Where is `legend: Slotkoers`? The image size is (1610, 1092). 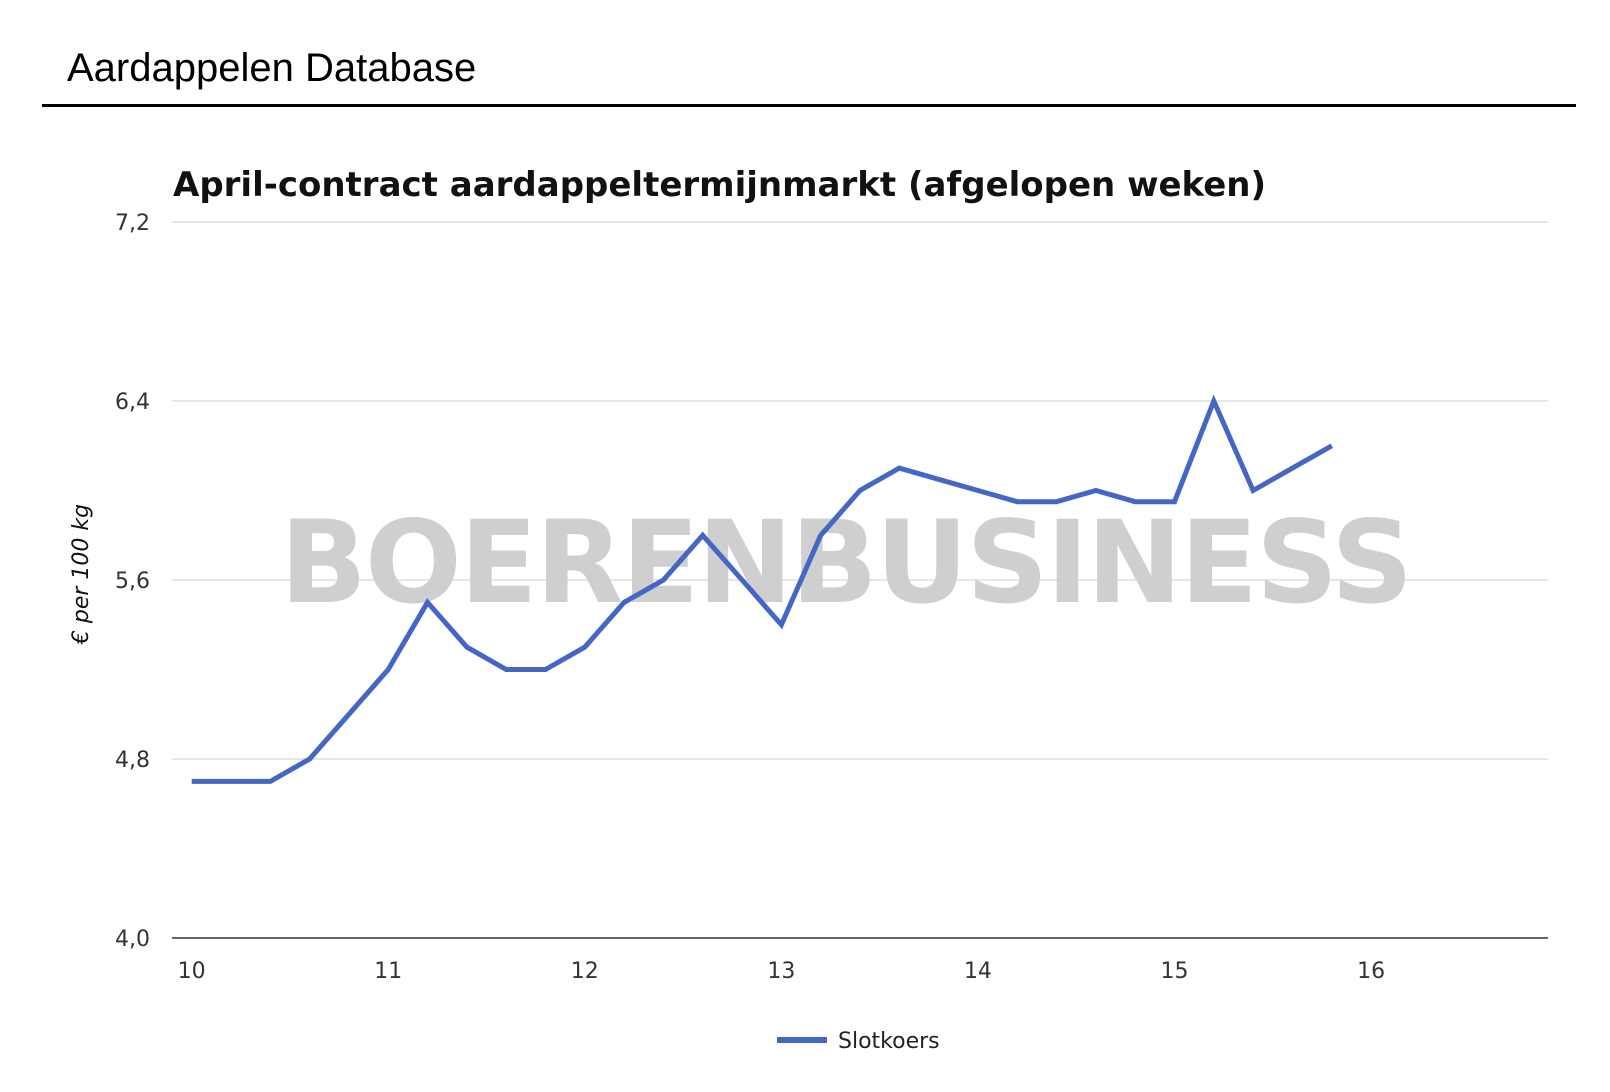 legend: Slotkoers is located at coordinates (858, 1041).